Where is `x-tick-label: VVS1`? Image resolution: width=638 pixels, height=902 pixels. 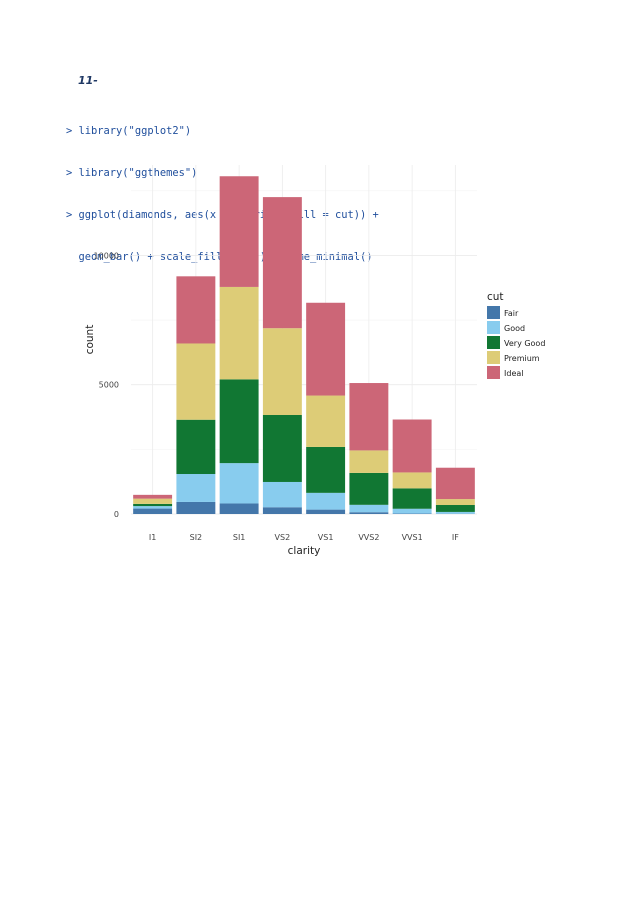
x-tick-label: VVS1 is located at coordinates (412, 537).